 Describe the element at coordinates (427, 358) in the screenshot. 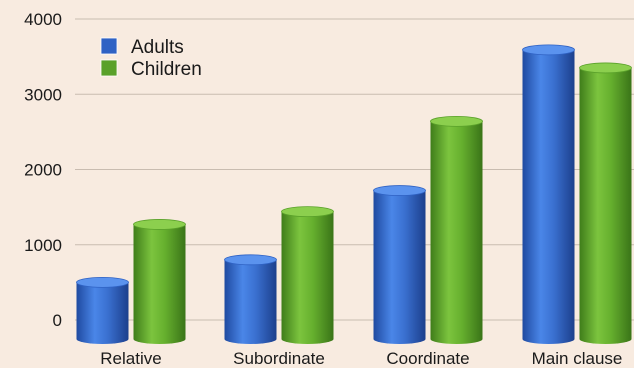

I see `x-tick-label-2: Coordinate` at that location.